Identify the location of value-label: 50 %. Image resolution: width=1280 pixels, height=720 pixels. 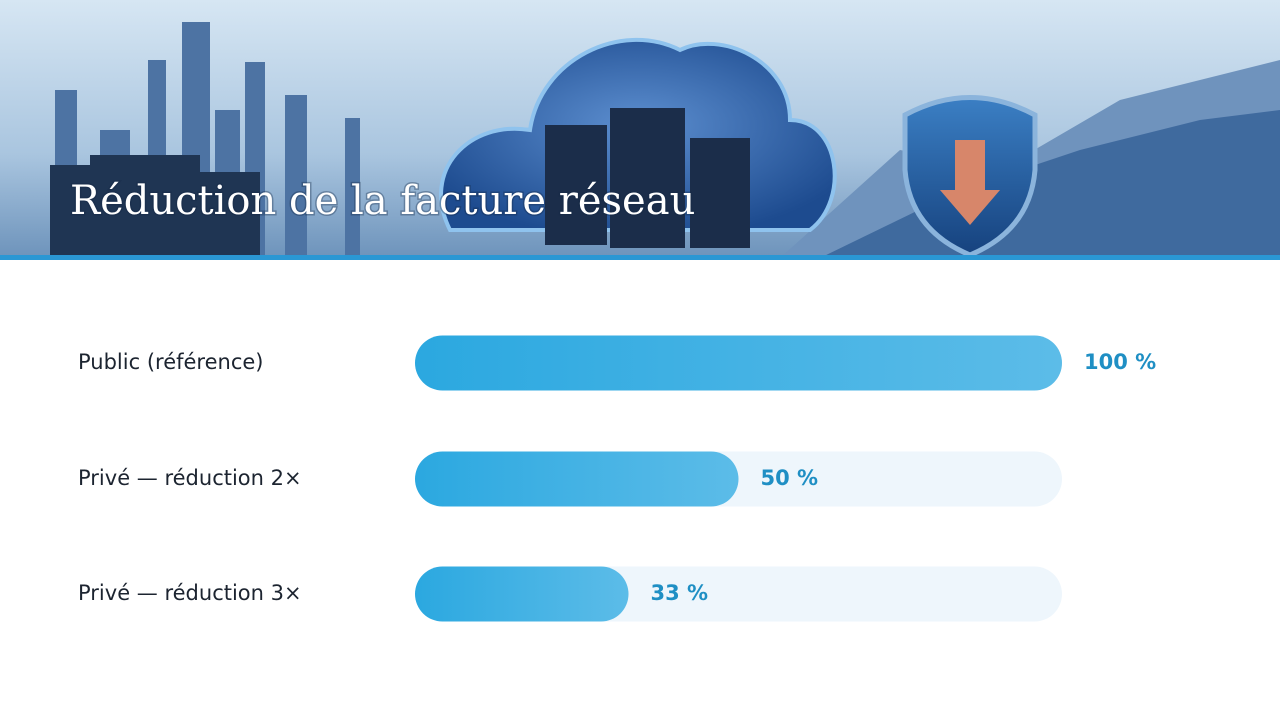
(790, 478).